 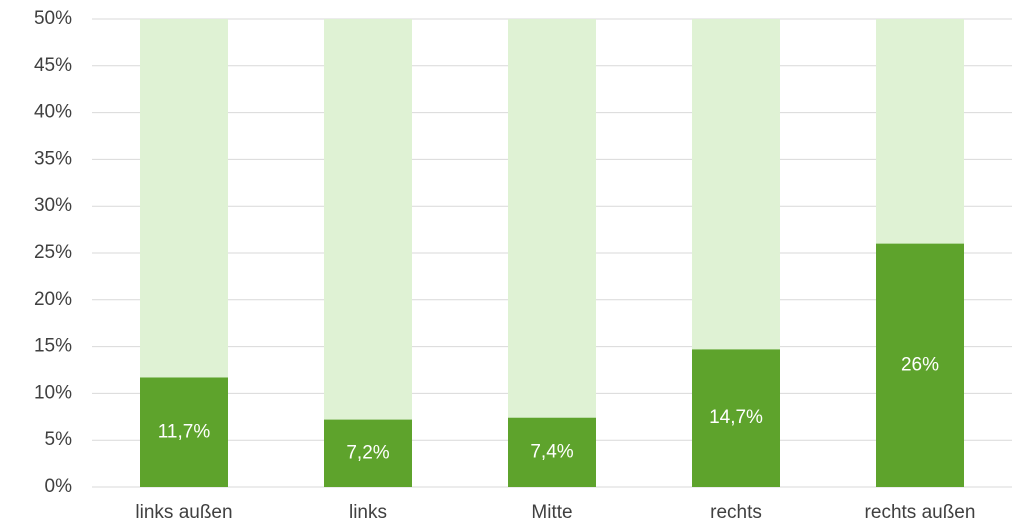 What do you see at coordinates (53, 392) in the screenshot?
I see `y-tick-label: 10%` at bounding box center [53, 392].